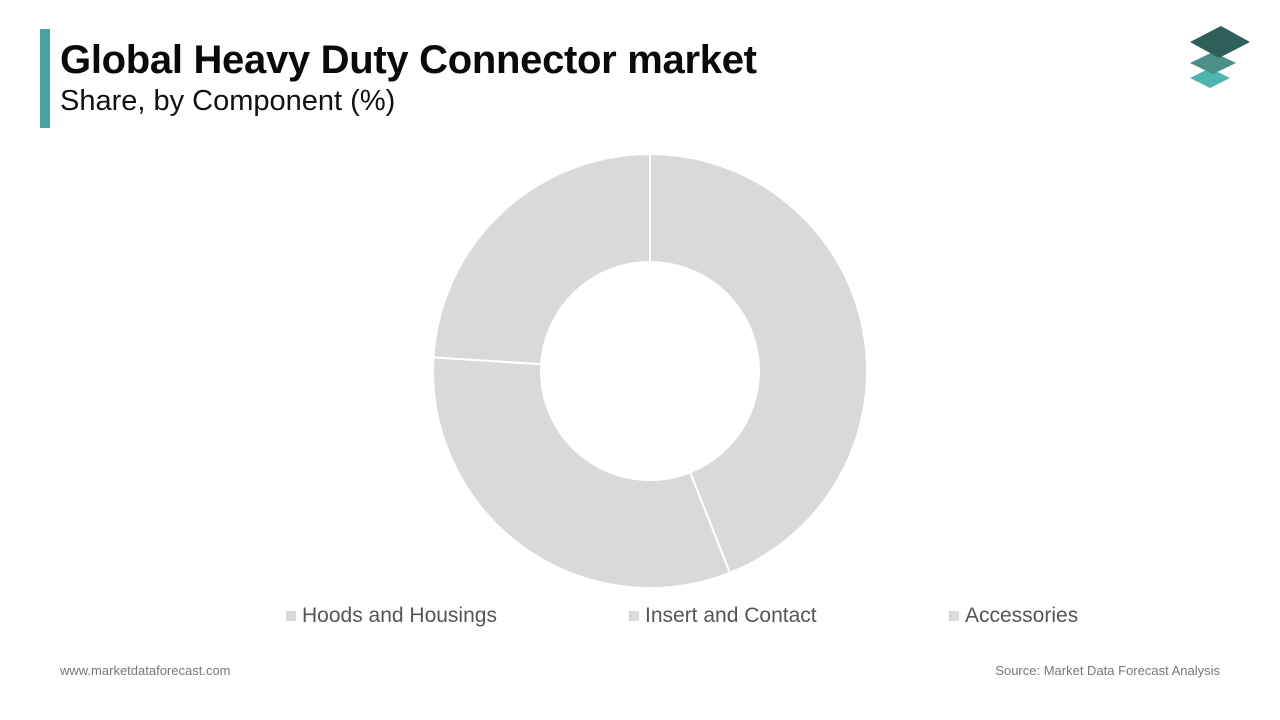 This screenshot has height=720, width=1280. What do you see at coordinates (1213, 63) in the screenshot?
I see `logo-layer-middle` at bounding box center [1213, 63].